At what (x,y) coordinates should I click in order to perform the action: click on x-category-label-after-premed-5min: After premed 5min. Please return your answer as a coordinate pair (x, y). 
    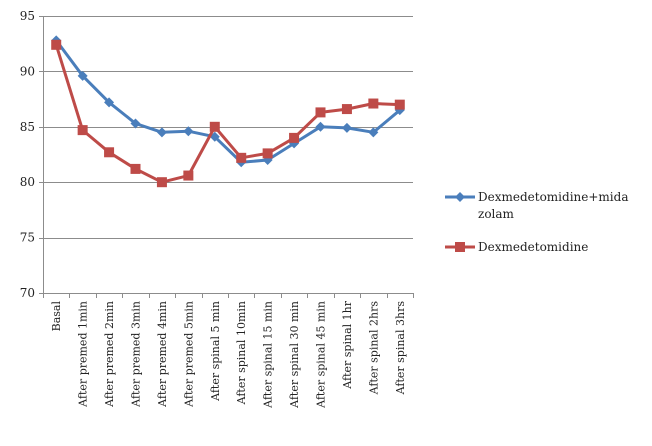
    Looking at the image, I should click on (188, 354).